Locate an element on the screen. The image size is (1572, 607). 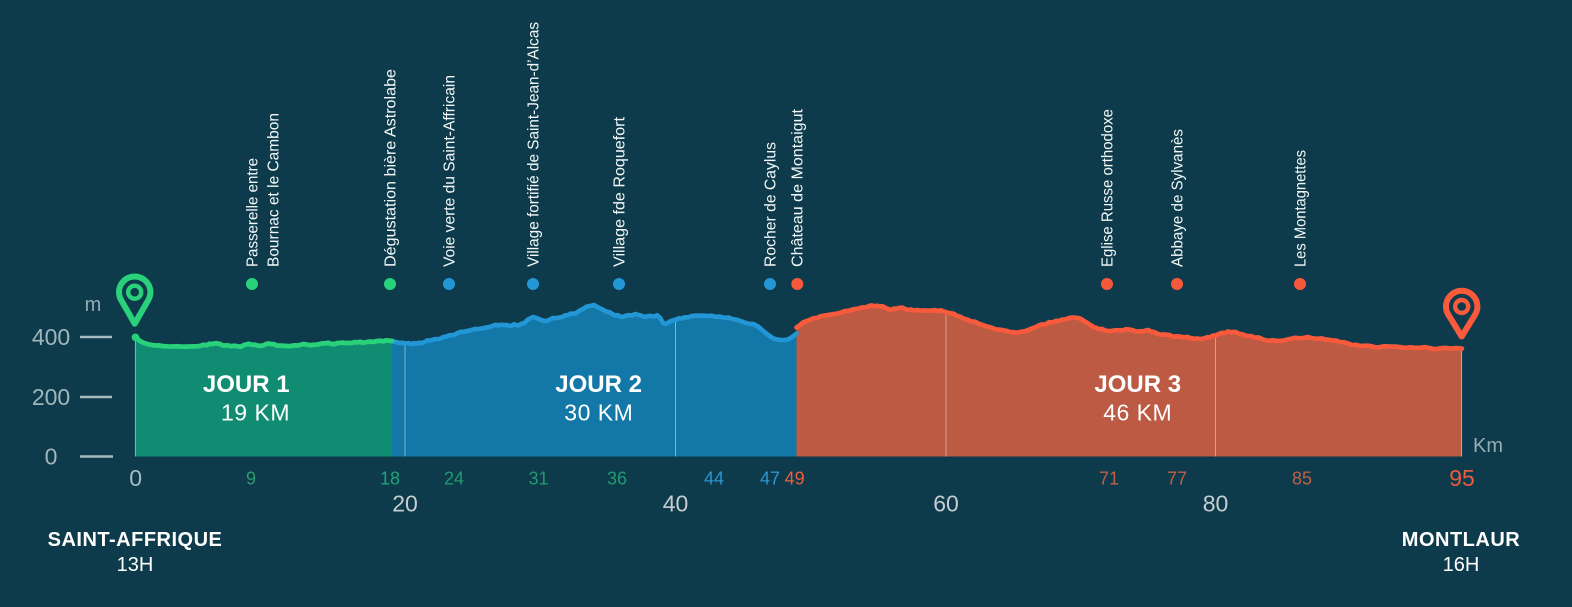
svg-text: 18 is located at coordinates (390, 479).